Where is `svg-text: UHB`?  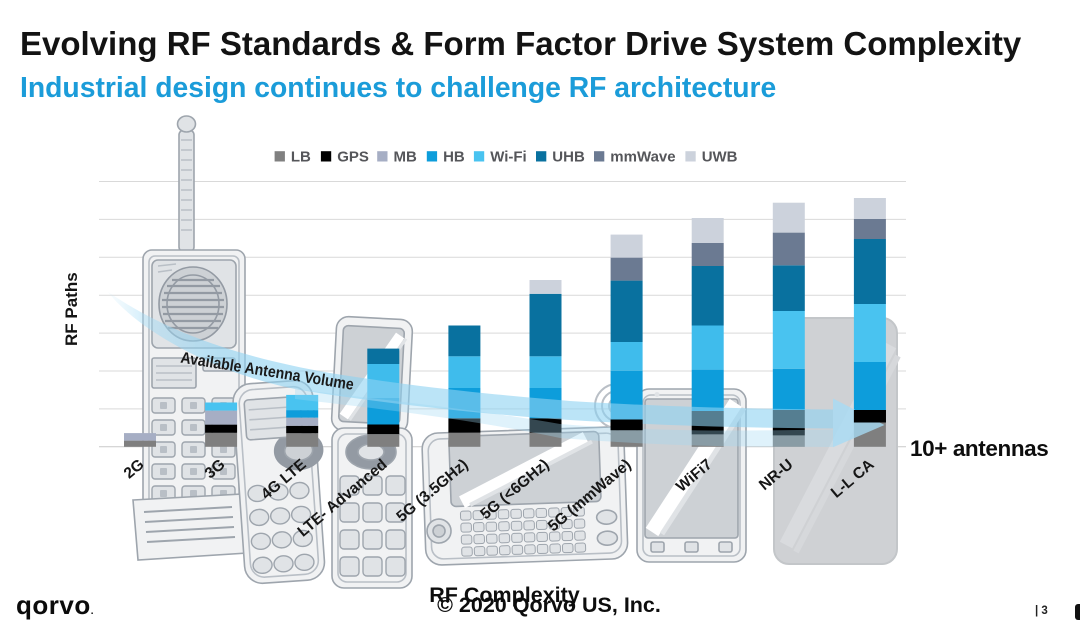 svg-text: UHB is located at coordinates (568, 157).